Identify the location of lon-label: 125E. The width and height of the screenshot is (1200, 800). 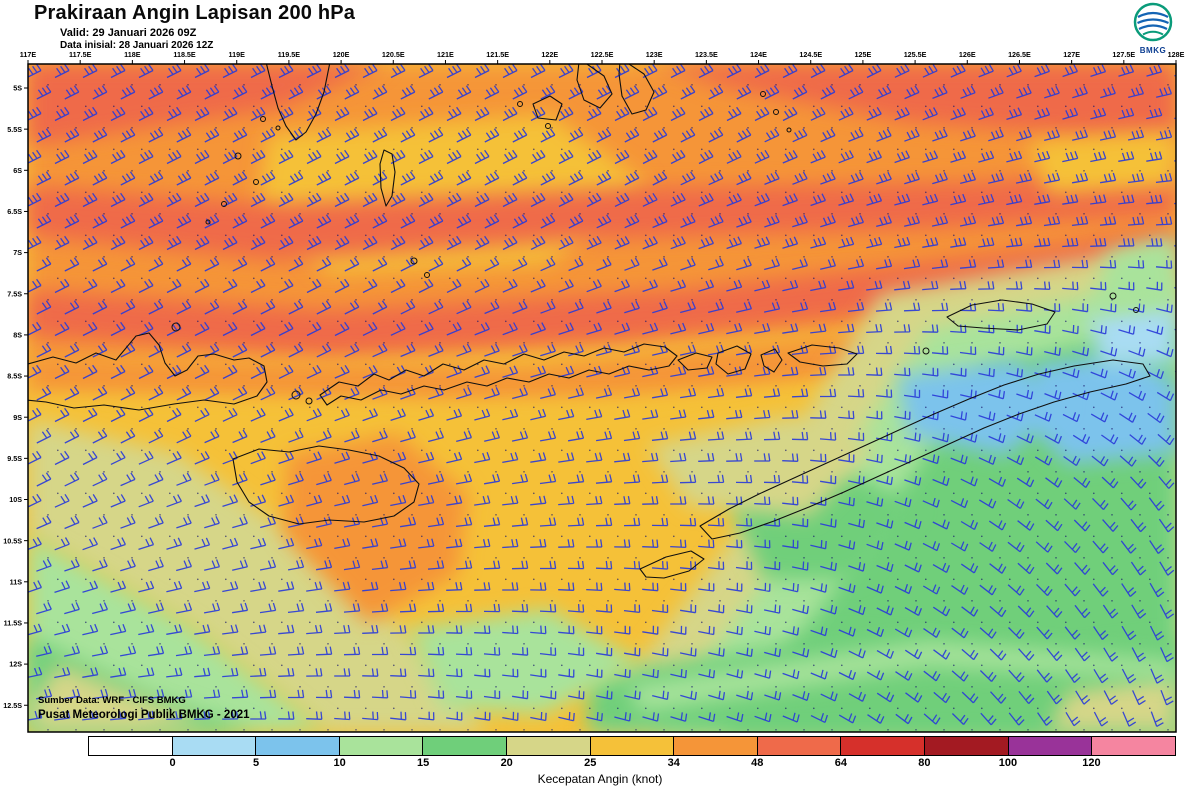
(863, 54).